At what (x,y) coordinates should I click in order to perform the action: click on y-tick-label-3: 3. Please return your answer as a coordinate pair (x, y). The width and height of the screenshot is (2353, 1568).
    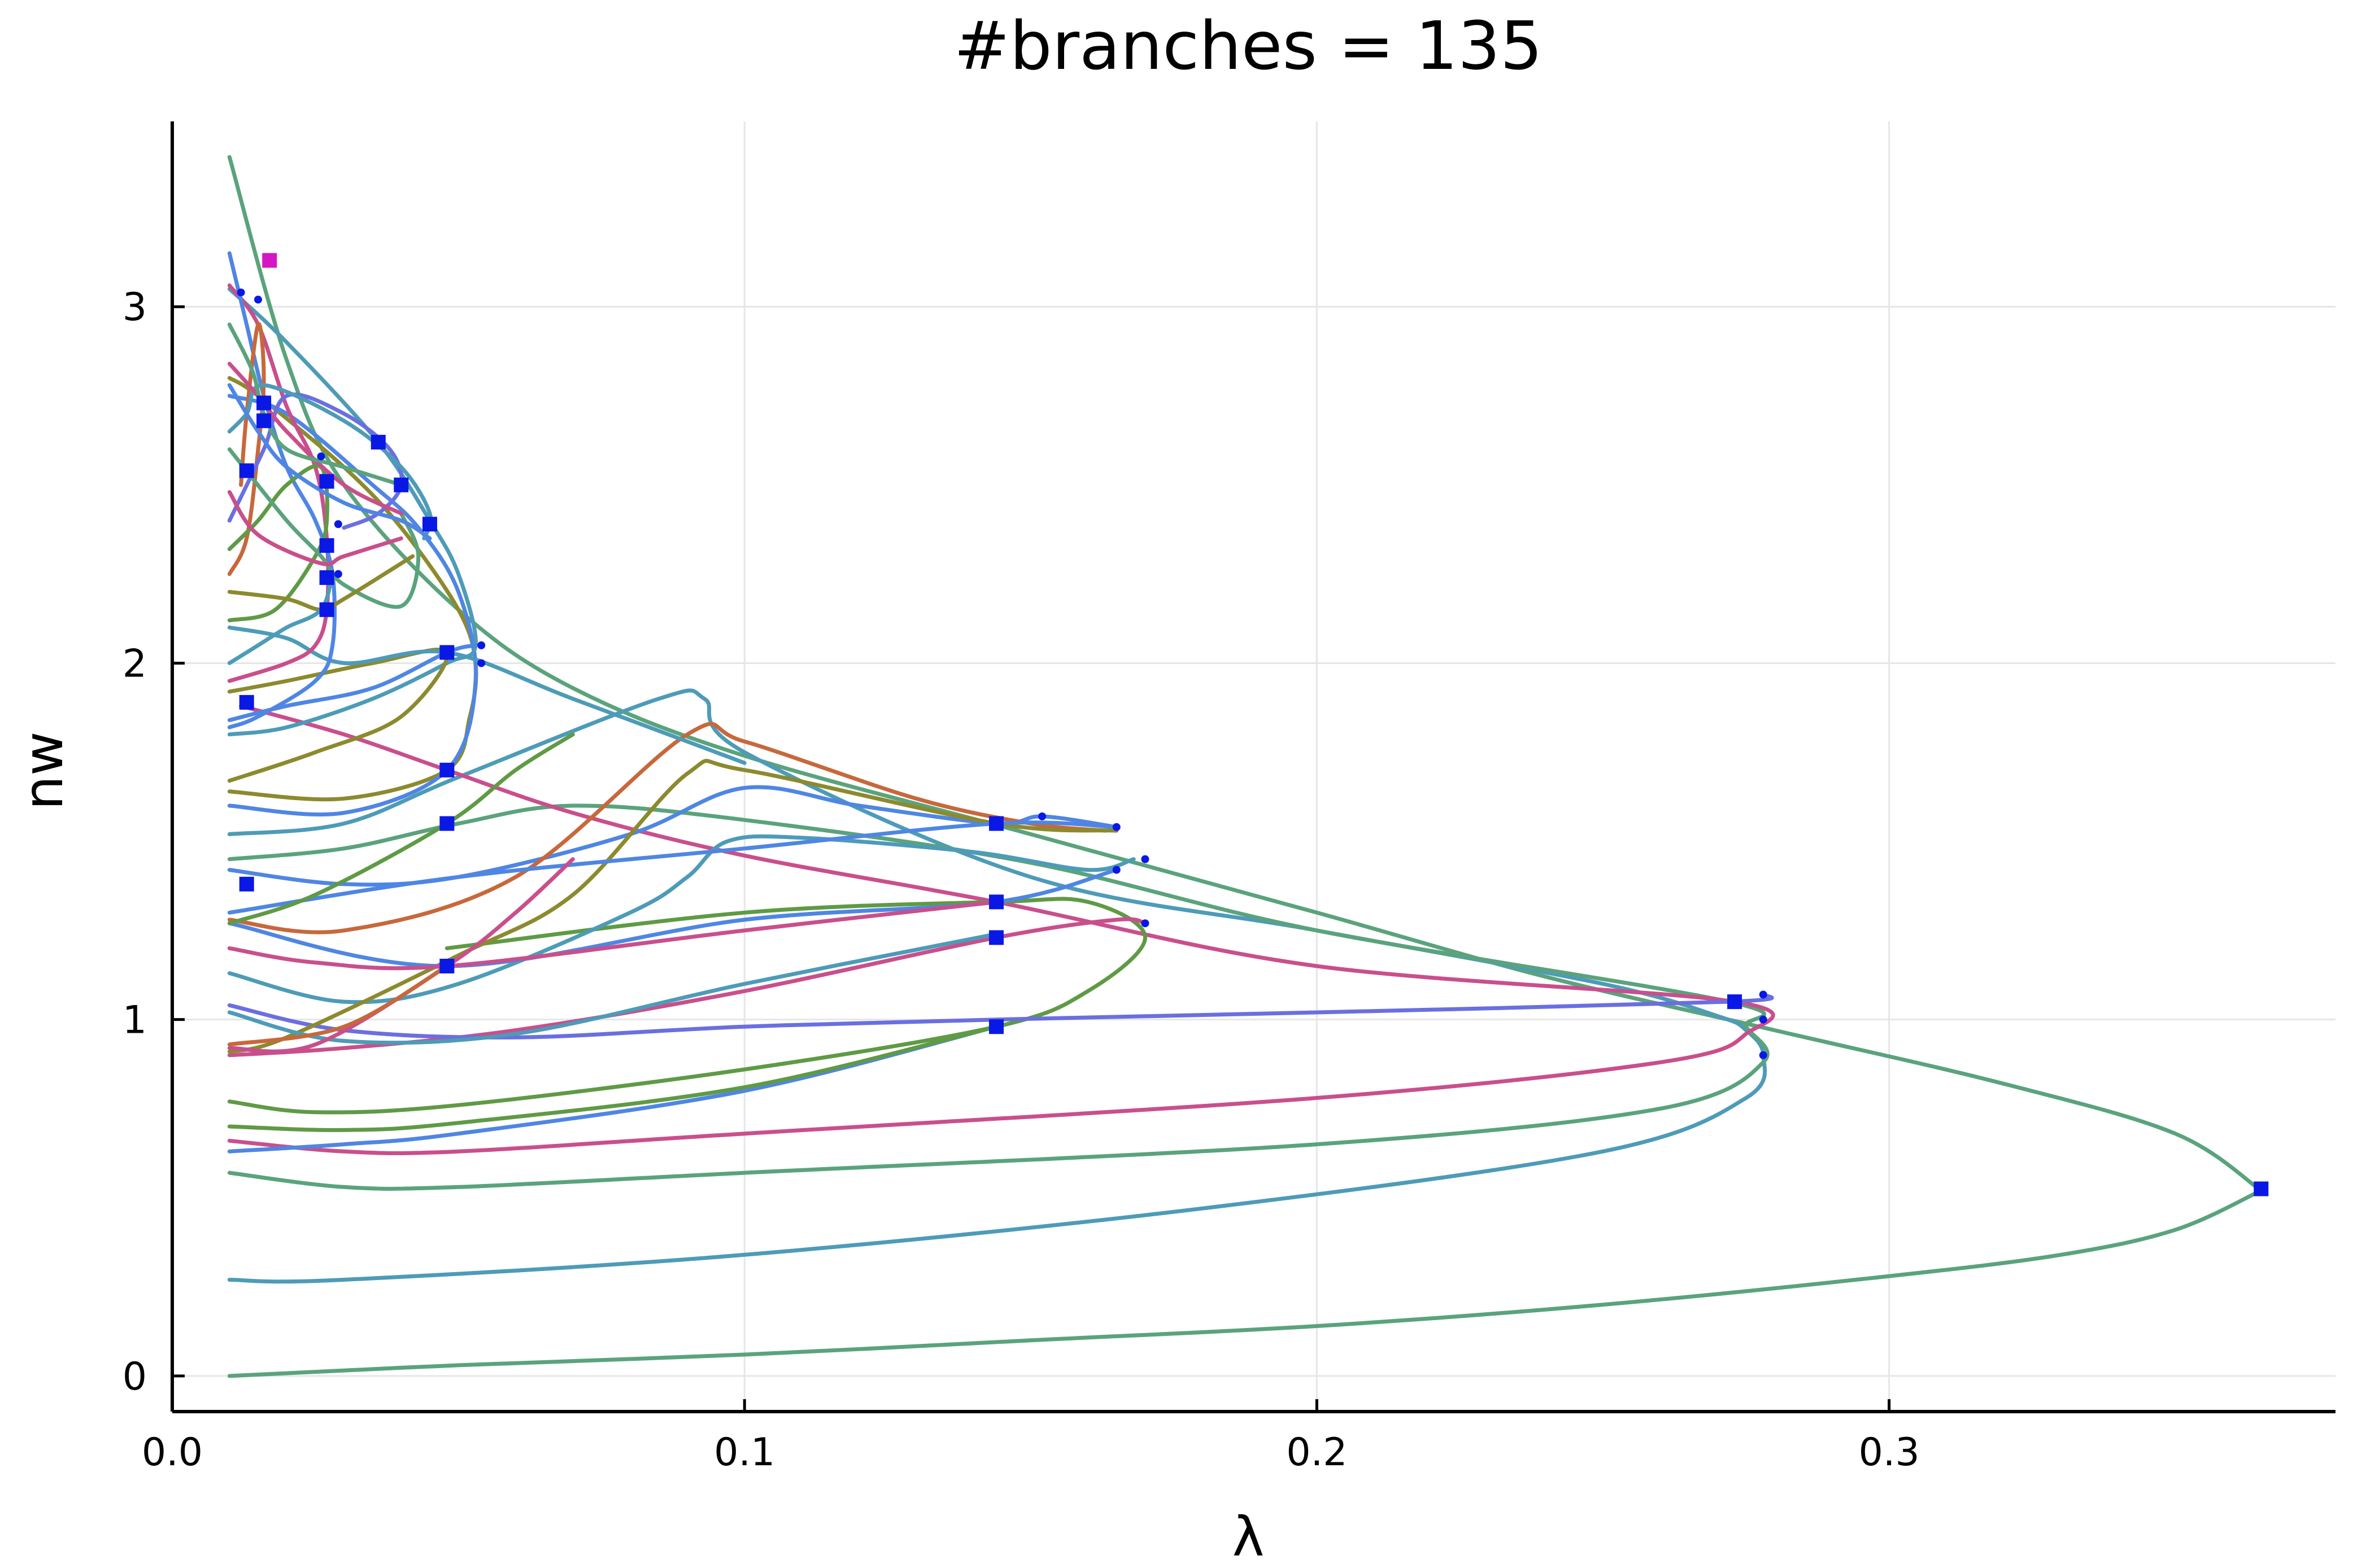
    Looking at the image, I should click on (135, 307).